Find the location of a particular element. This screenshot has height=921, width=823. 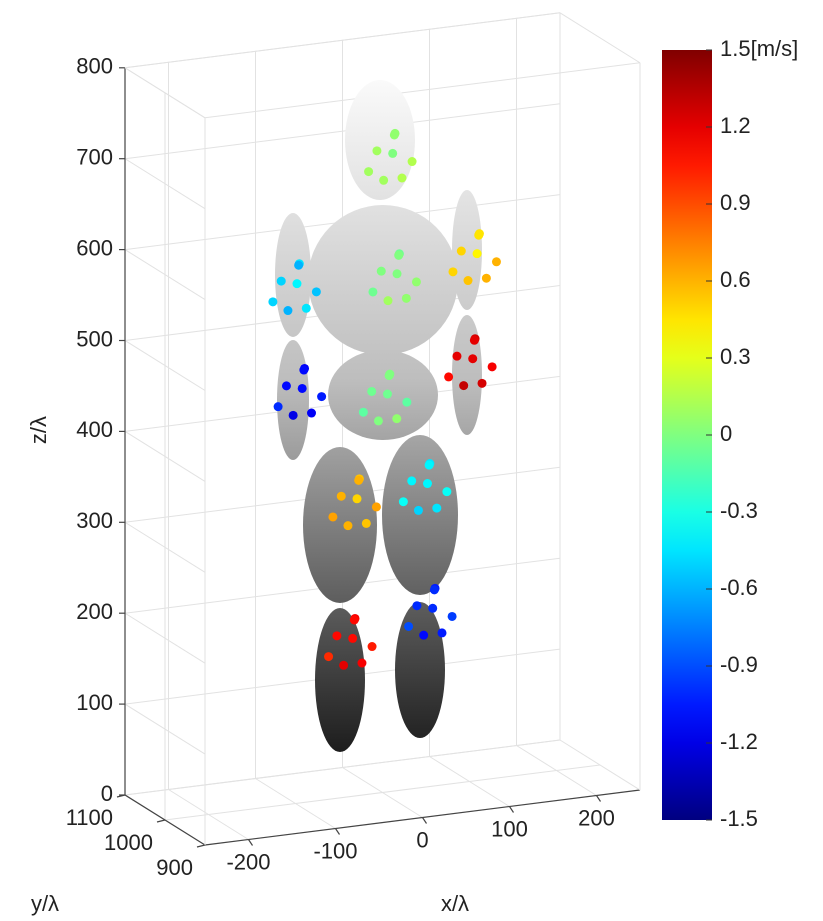

z-tick-label: 600 is located at coordinates (94, 247).